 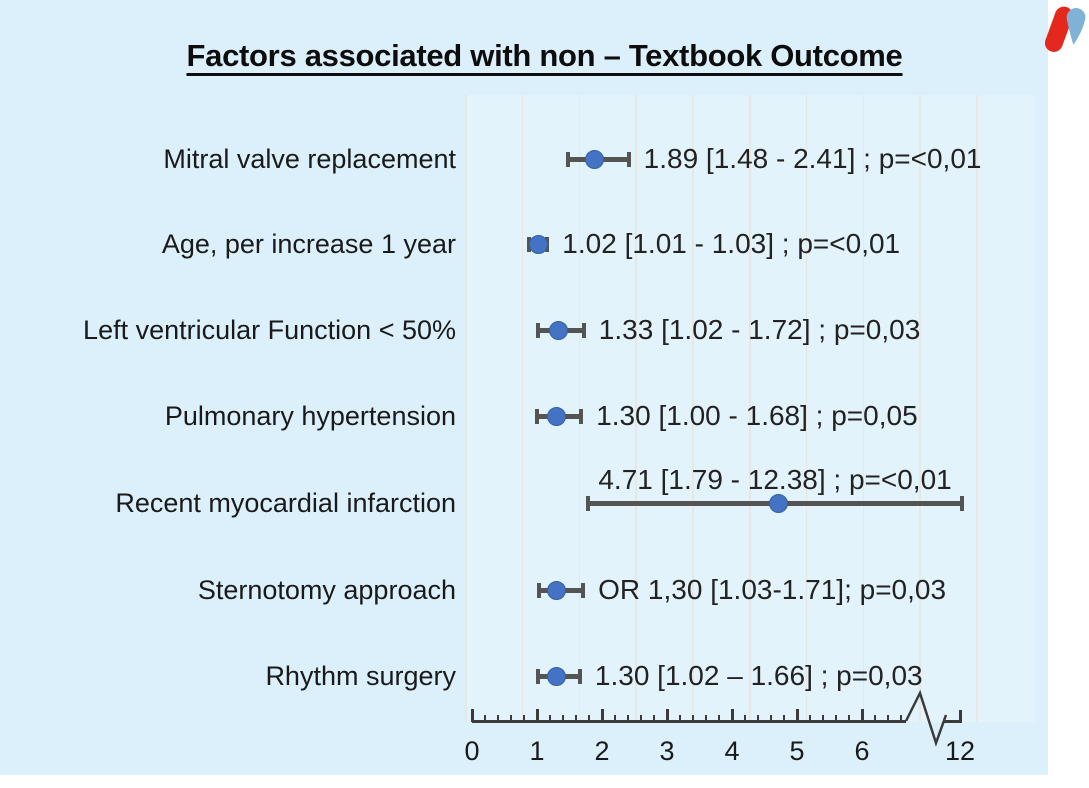 What do you see at coordinates (309, 159) in the screenshot?
I see `forest-row-label: Mitral valve replacement` at bounding box center [309, 159].